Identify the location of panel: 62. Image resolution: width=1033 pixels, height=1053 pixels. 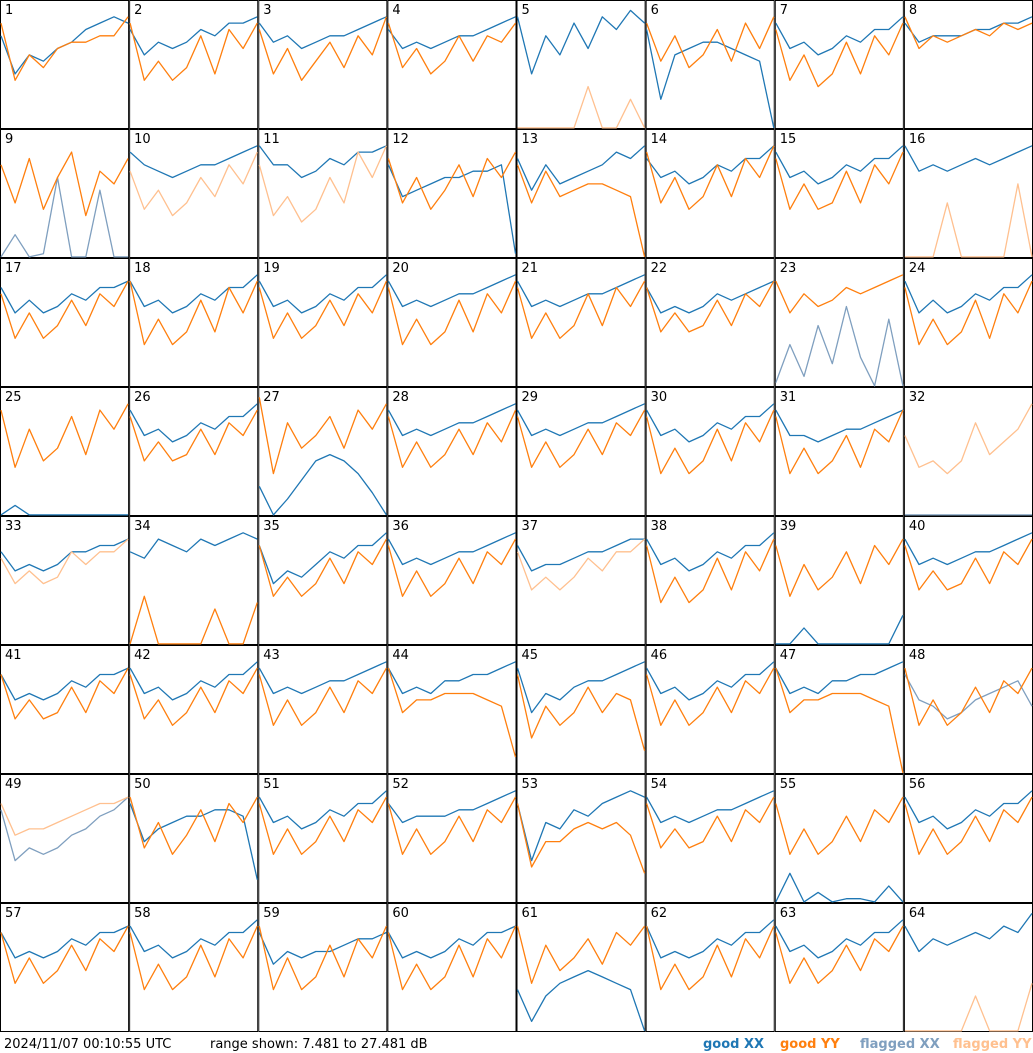
(710, 967).